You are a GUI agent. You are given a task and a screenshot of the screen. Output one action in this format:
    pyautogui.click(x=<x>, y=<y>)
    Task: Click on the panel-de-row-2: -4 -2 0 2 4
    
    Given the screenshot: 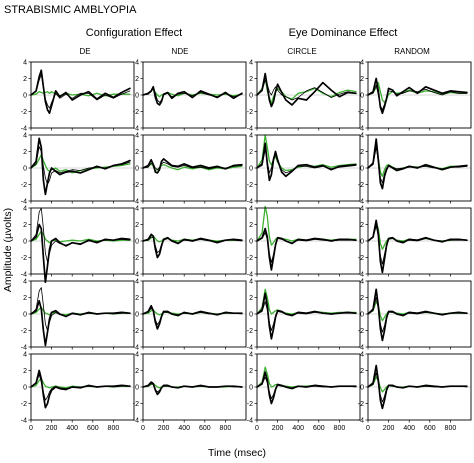 What is the action you would take?
    pyautogui.click(x=78, y=168)
    